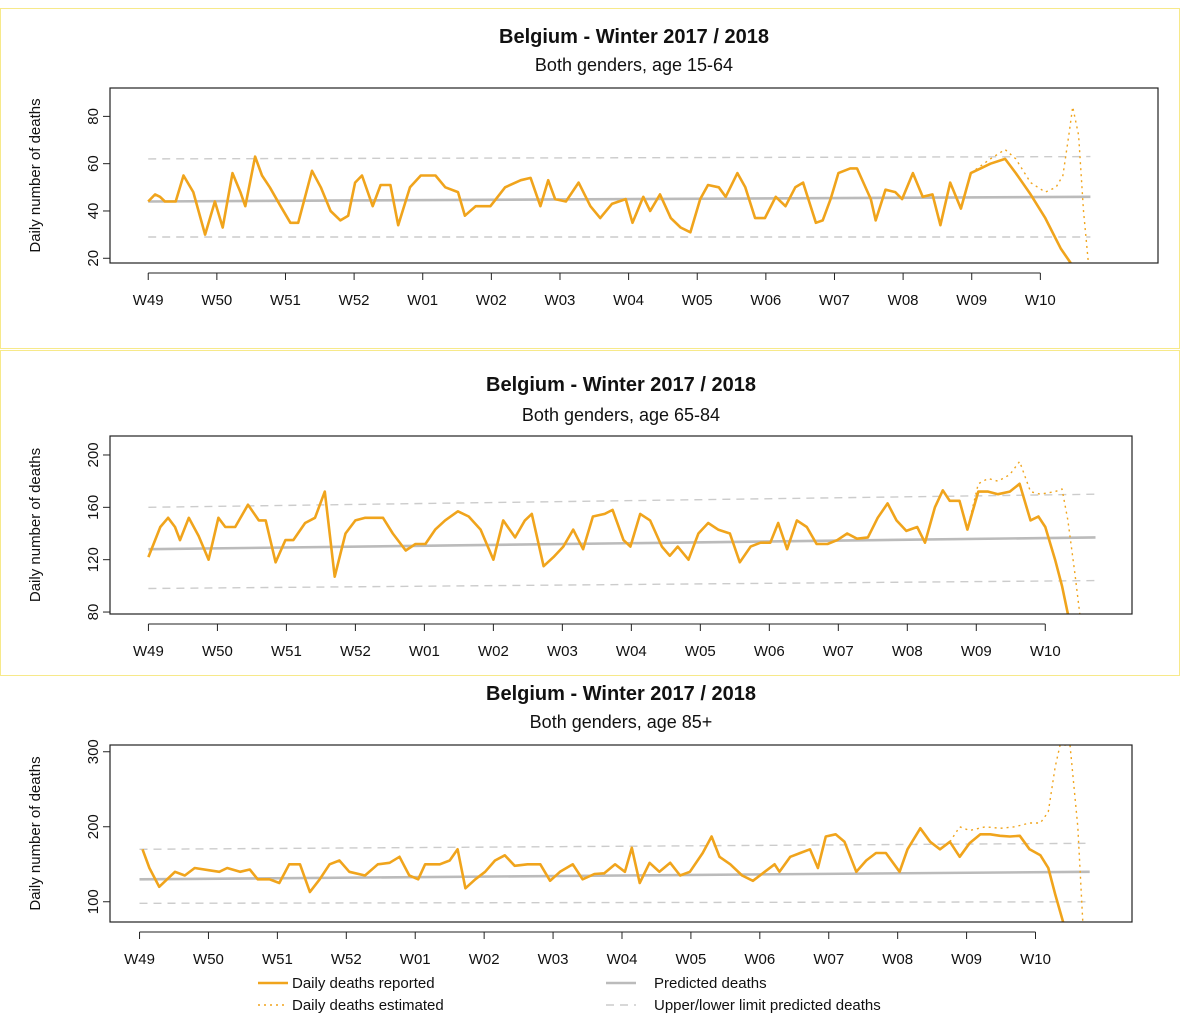  What do you see at coordinates (93, 901) in the screenshot?
I see `y-tick-label: 100` at bounding box center [93, 901].